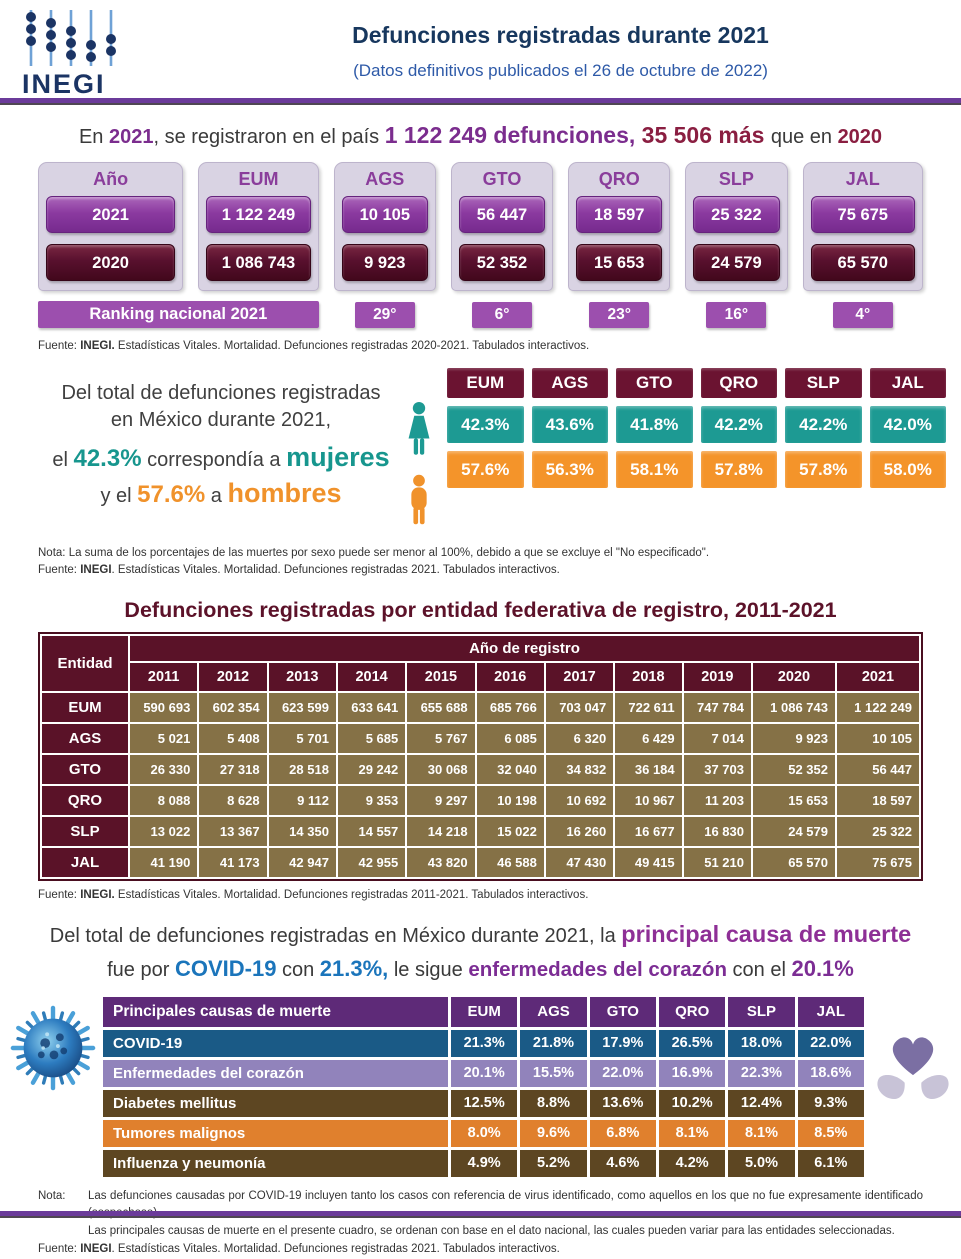 This screenshot has width=961, height=1259. I want to click on male-percentage-cell: 57.6%, so click(485, 469).